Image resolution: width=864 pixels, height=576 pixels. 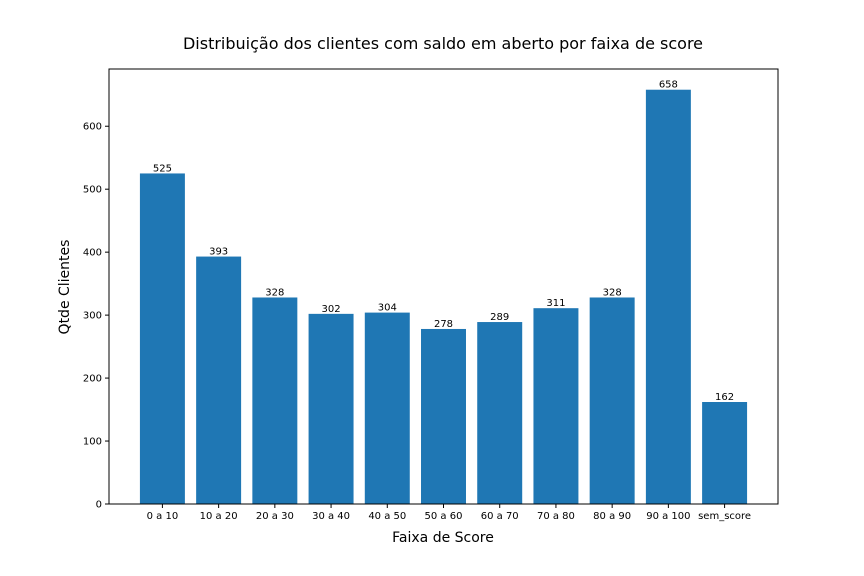 I want to click on y-axis-ticks: 0 100 200 300 400 500 600, so click(x=96, y=316).